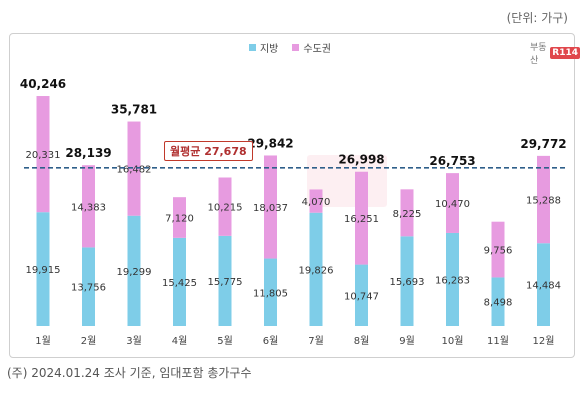 This screenshot has height=405, width=580. I want to click on value-label-sudogwon: 16,482, so click(134, 170).